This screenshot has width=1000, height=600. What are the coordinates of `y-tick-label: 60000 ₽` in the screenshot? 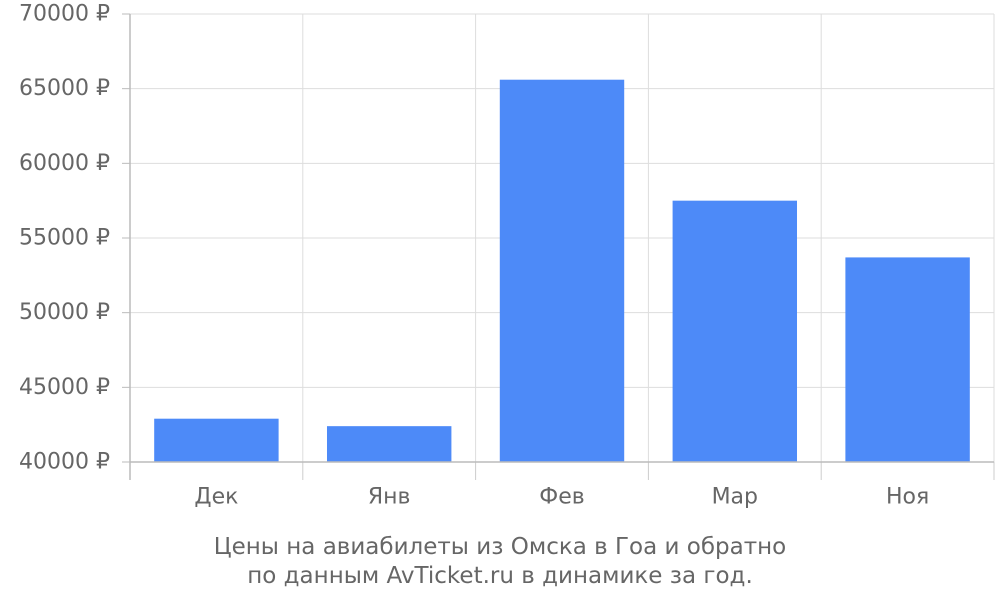 It's located at (64, 163).